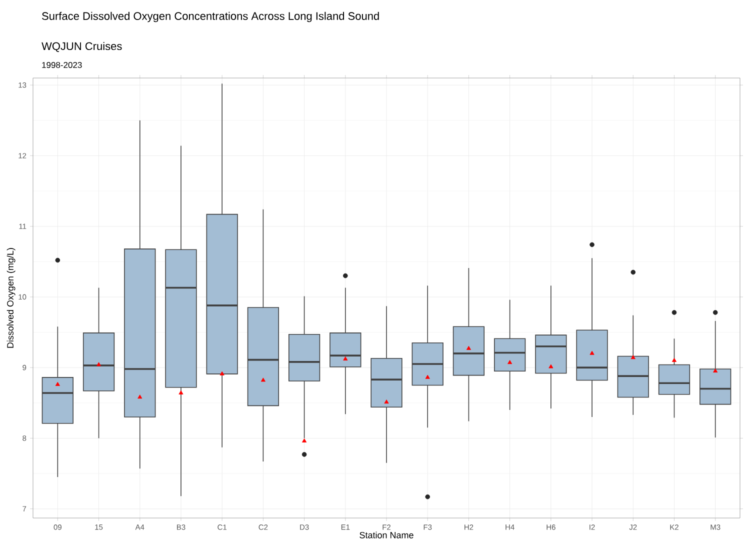 This screenshot has width=746, height=544. I want to click on x-axis-title: Station Name, so click(387, 535).